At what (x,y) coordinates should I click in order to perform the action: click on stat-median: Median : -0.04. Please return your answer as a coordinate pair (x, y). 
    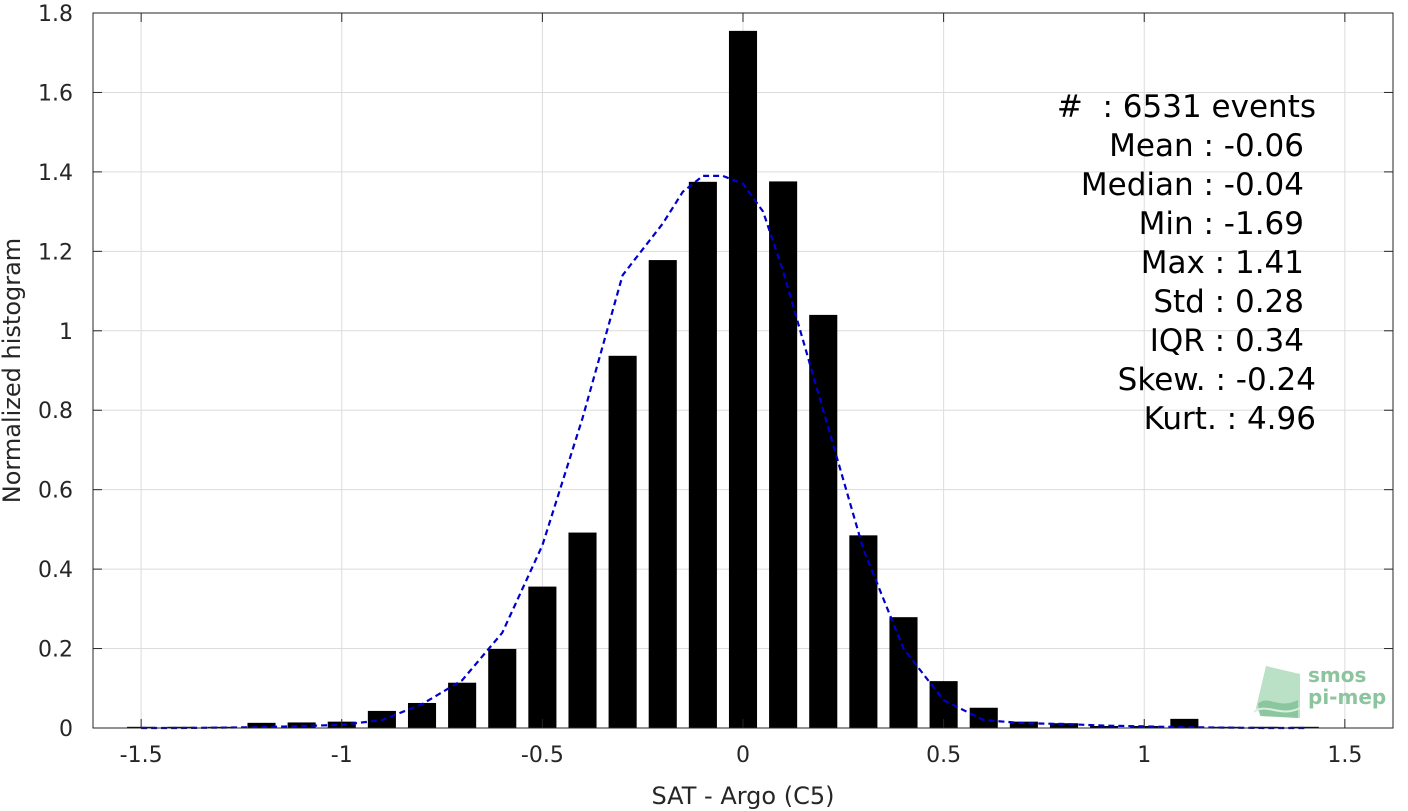
    Looking at the image, I should click on (1192, 185).